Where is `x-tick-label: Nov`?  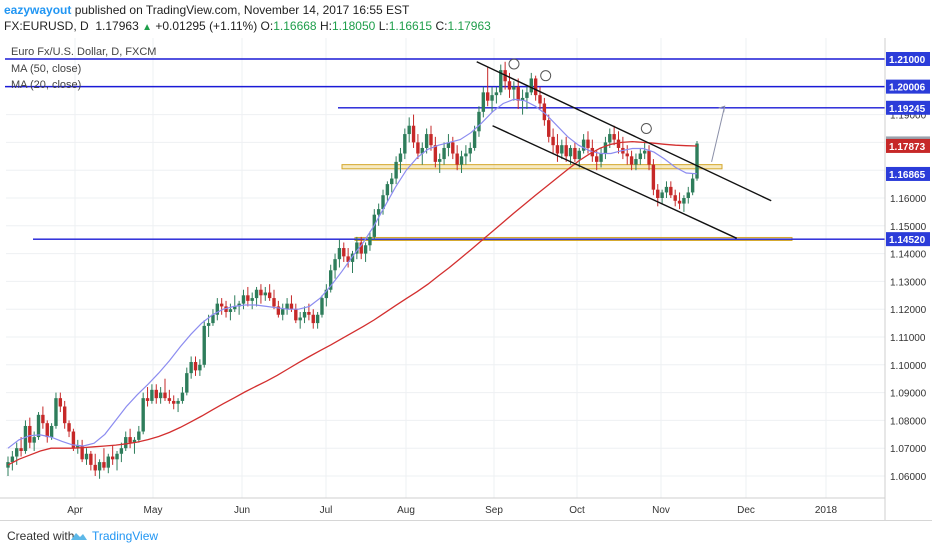
x-tick-label: Nov is located at coordinates (661, 510).